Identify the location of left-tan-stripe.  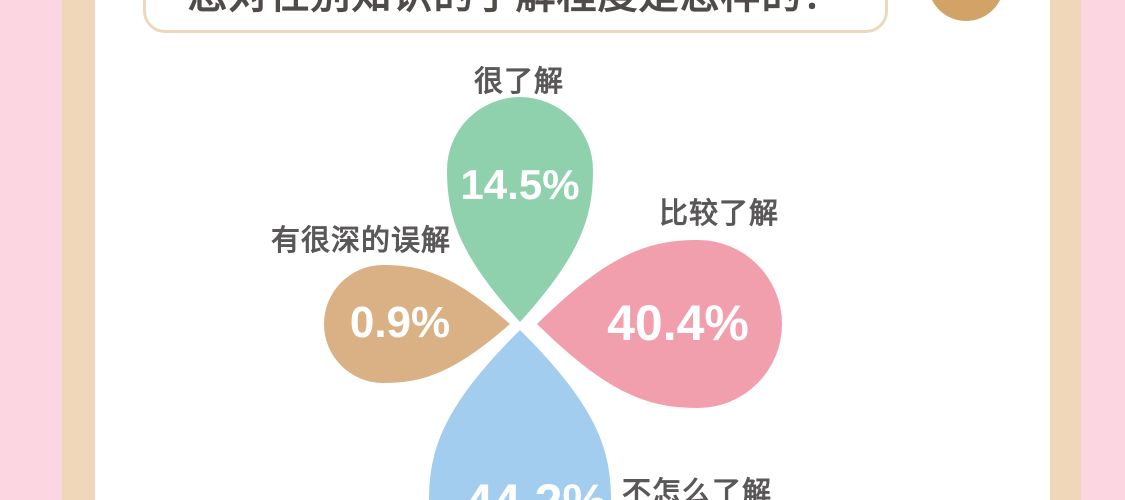
(78, 250).